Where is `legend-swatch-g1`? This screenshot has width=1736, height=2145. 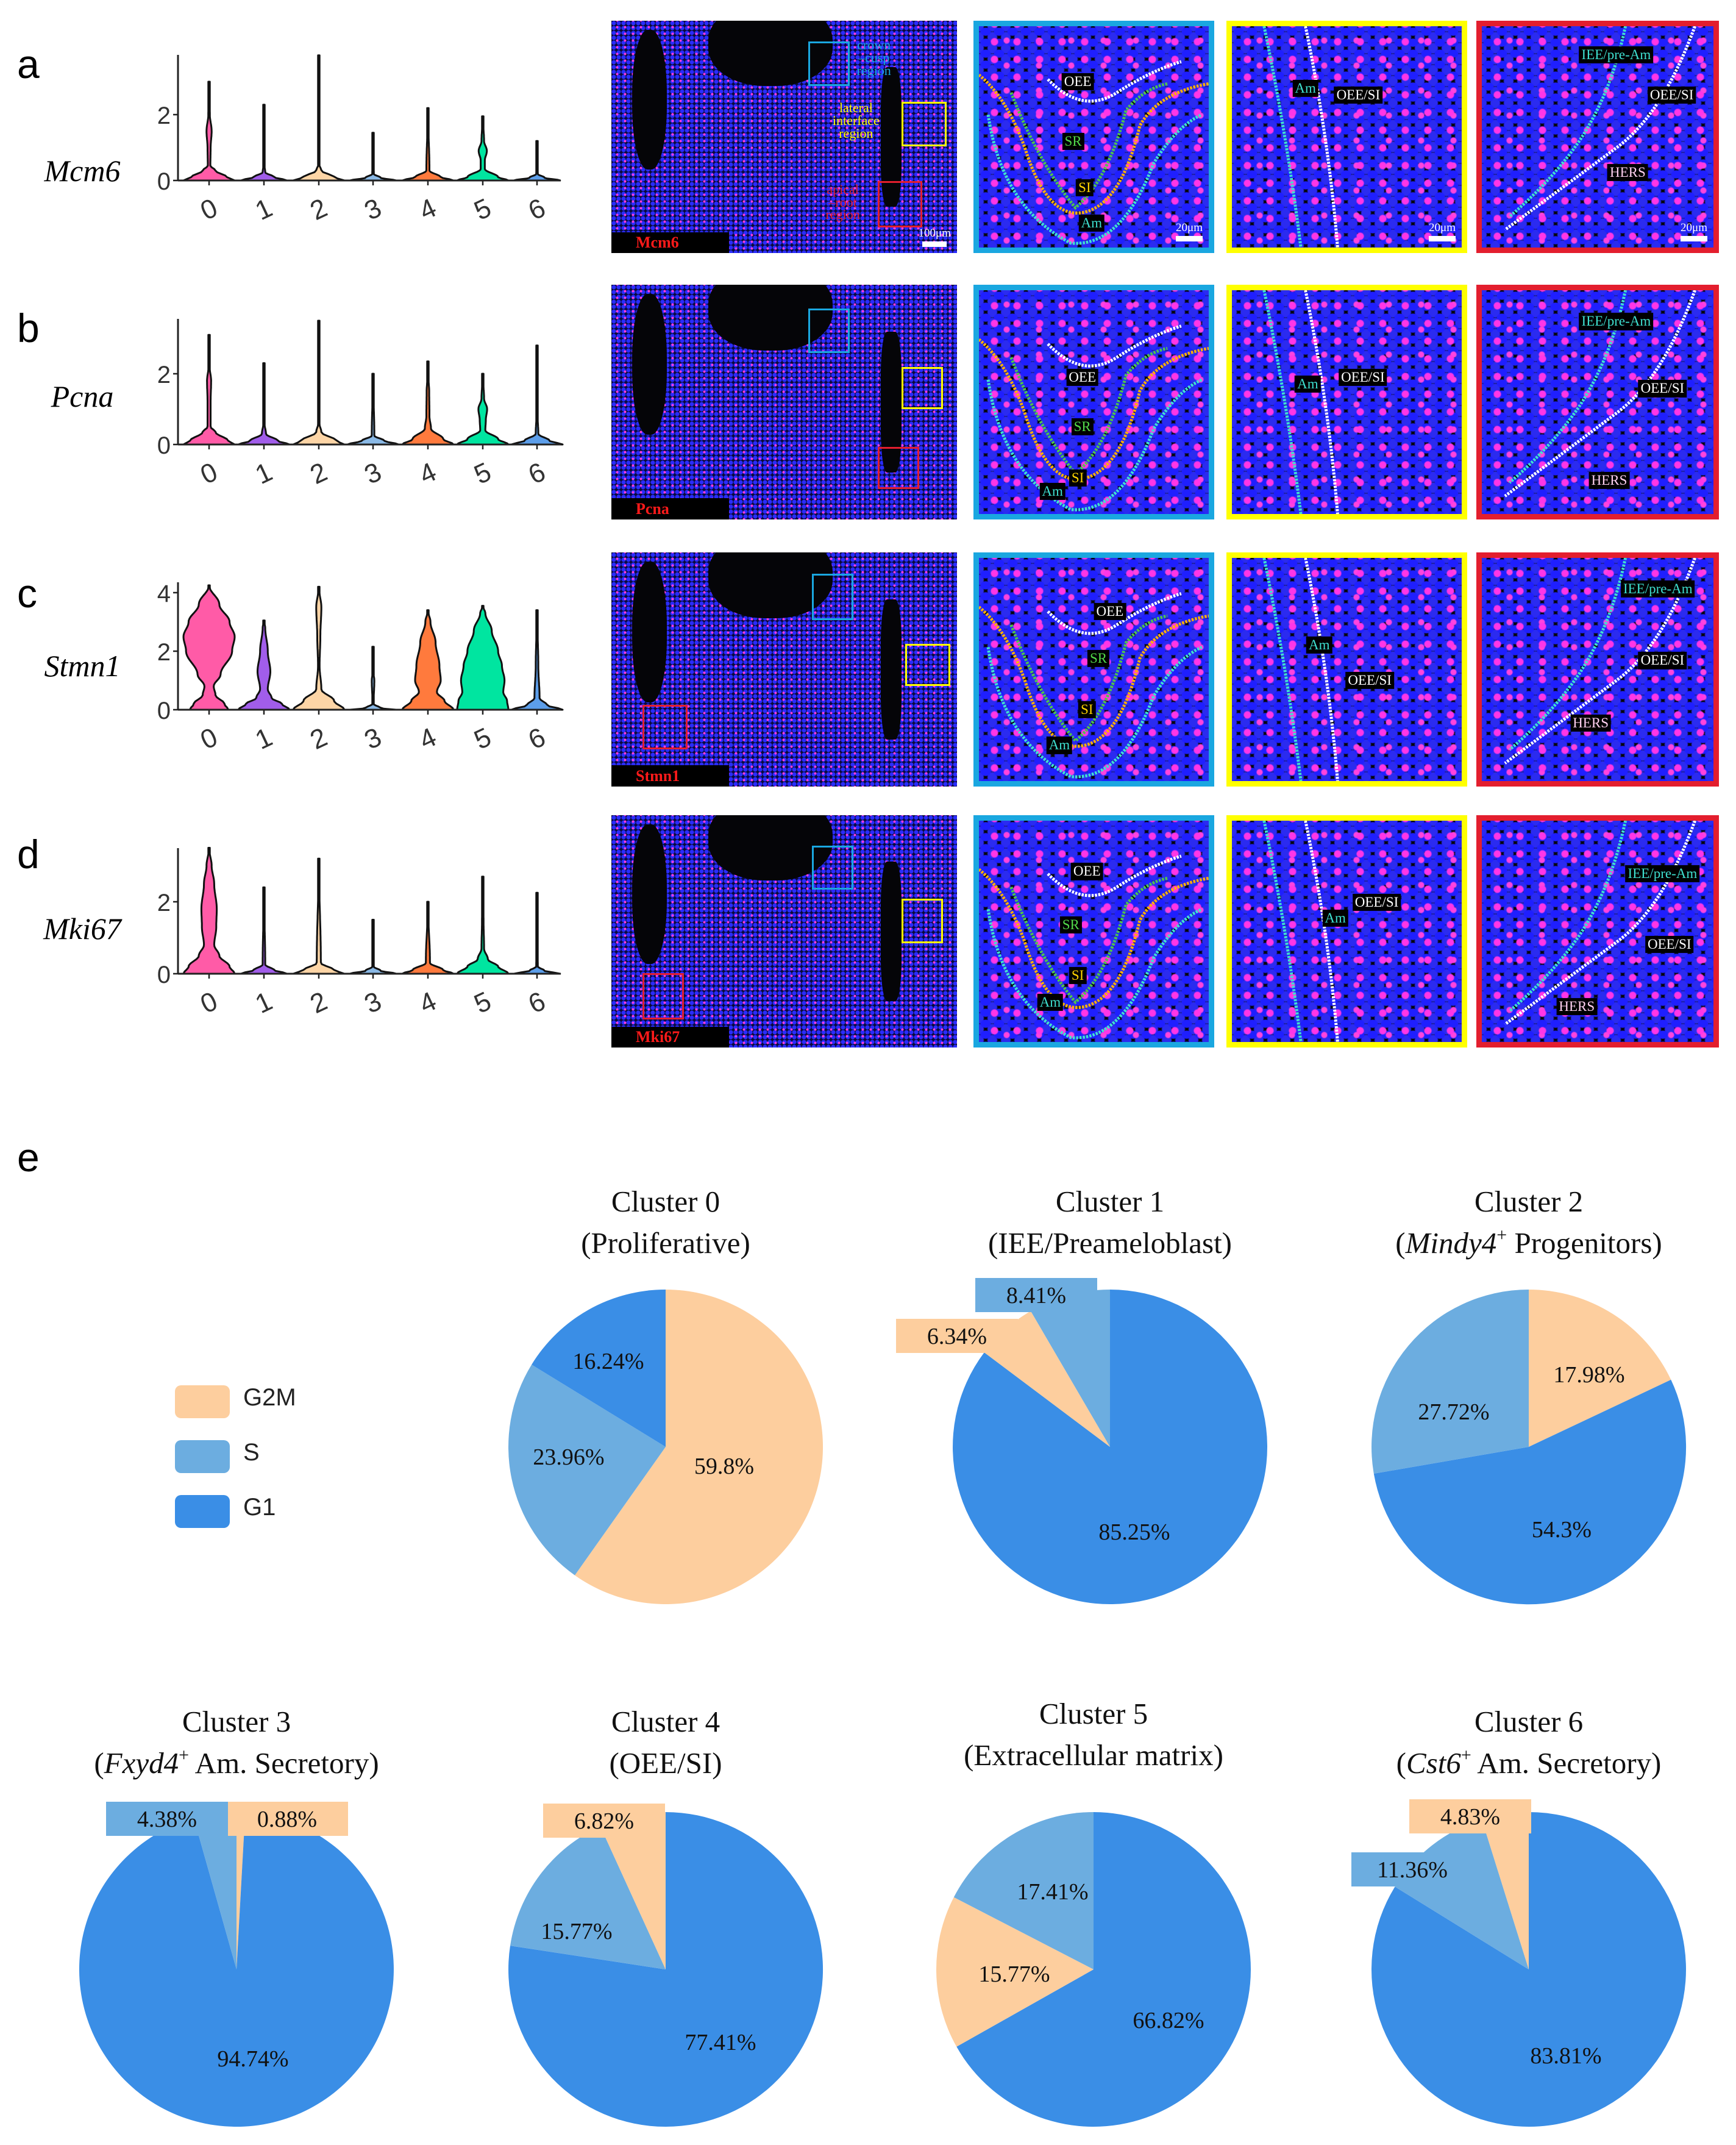
legend-swatch-g1 is located at coordinates (202, 1511).